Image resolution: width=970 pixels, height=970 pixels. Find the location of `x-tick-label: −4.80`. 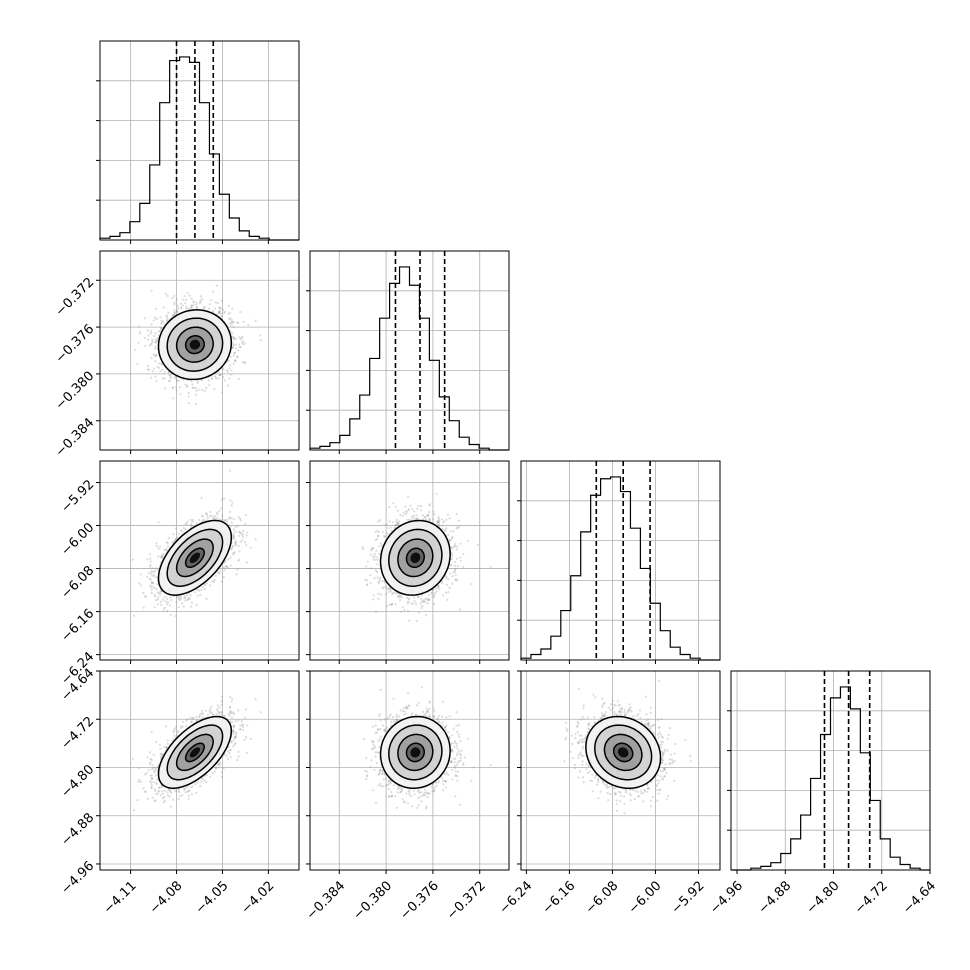

x-tick-label: −4.80 is located at coordinates (823, 897).